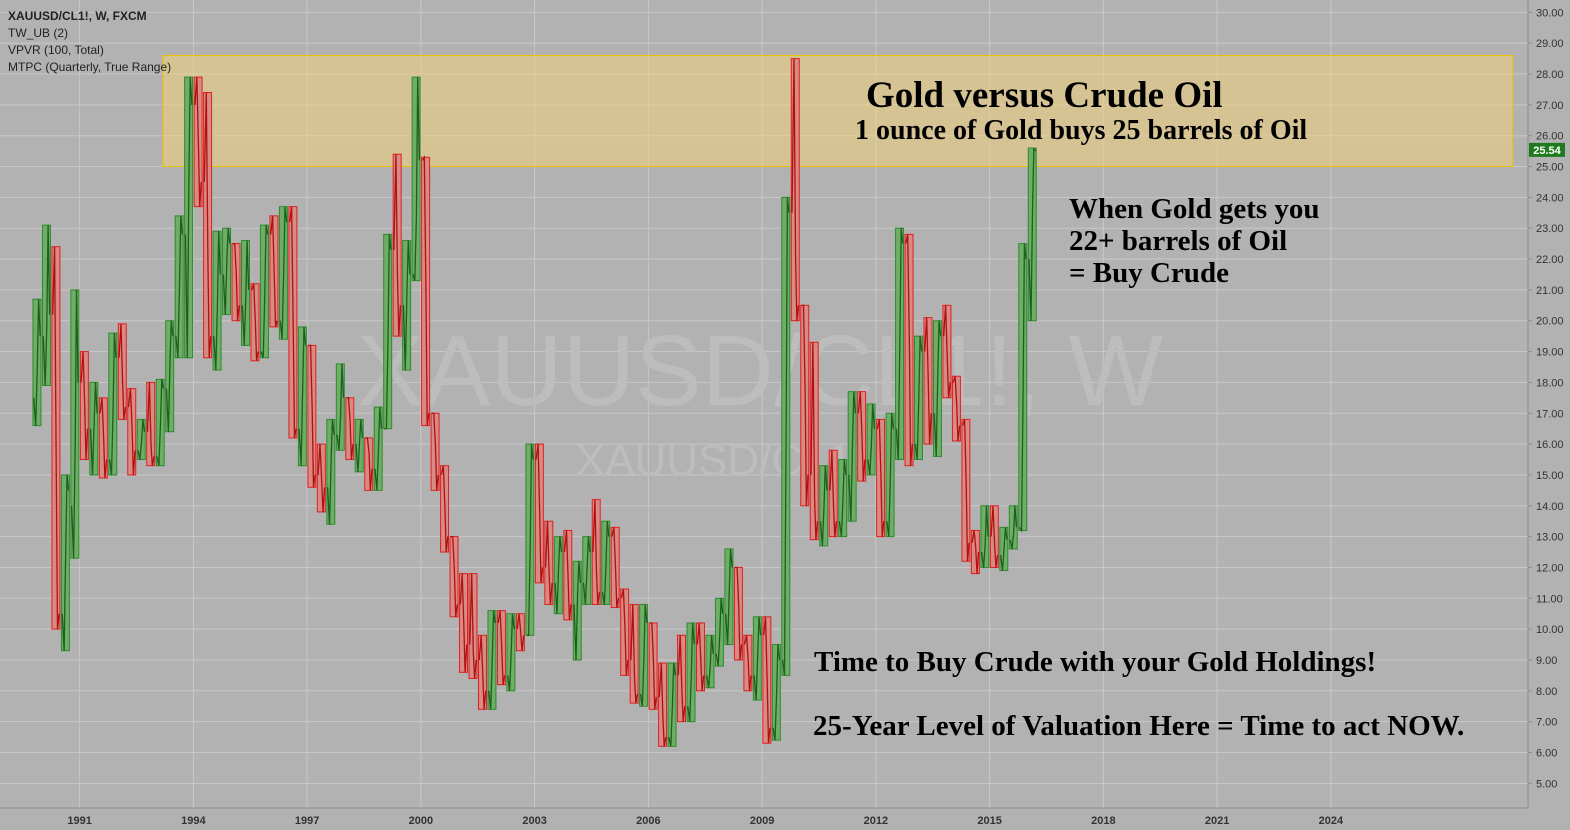 The width and height of the screenshot is (1570, 830). Describe the element at coordinates (79, 821) in the screenshot. I see `x-tick-label: 1991` at that location.